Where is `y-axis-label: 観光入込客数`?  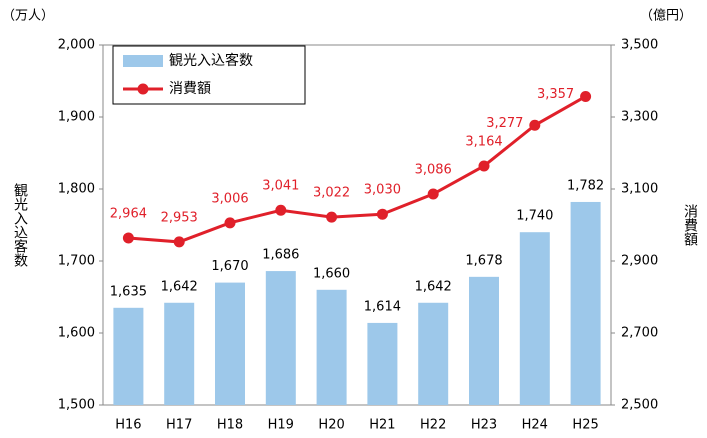
y-axis-label: 観光入込客数 is located at coordinates (20, 224).